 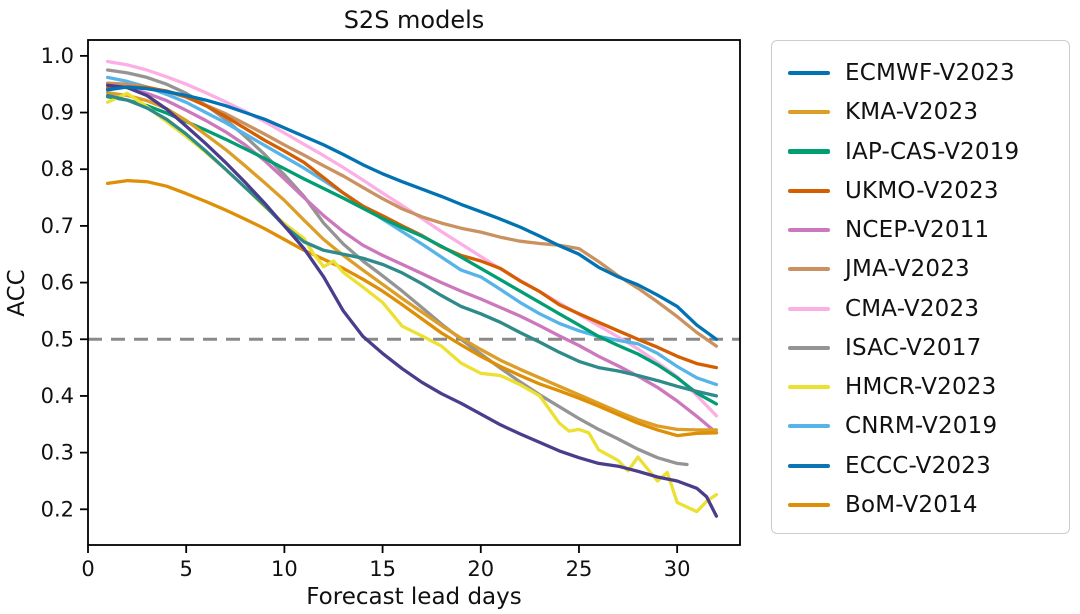 What do you see at coordinates (480, 569) in the screenshot?
I see `x-tick-label: 20` at bounding box center [480, 569].